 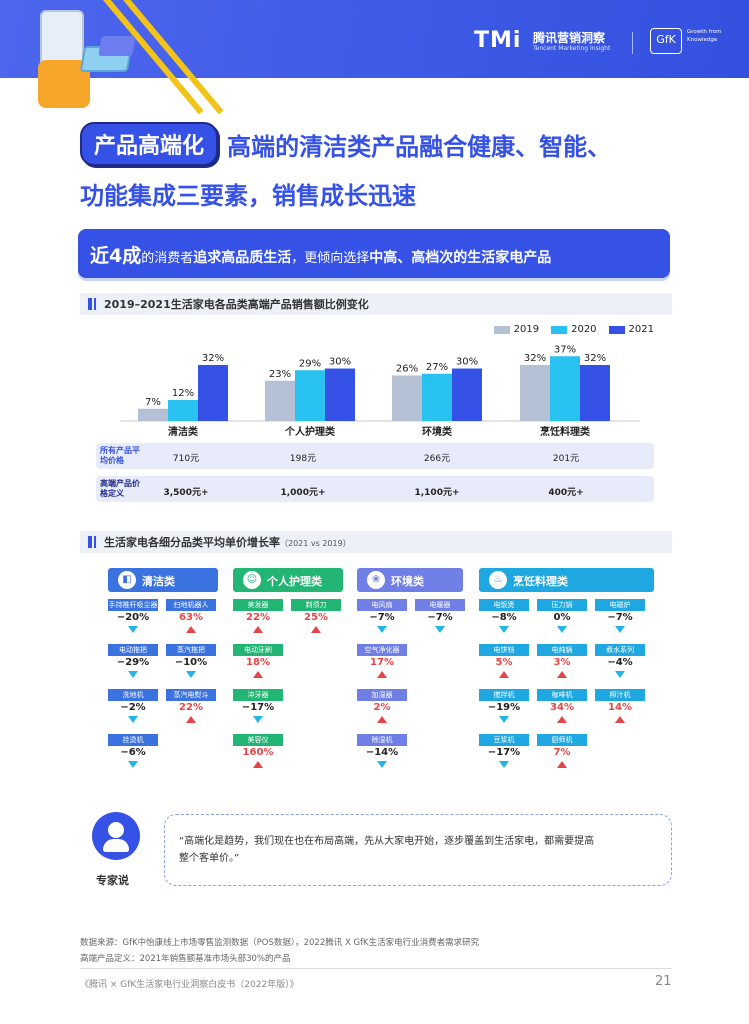 I want to click on growth-cell-label: 蒸汽电熨斗, so click(x=191, y=695).